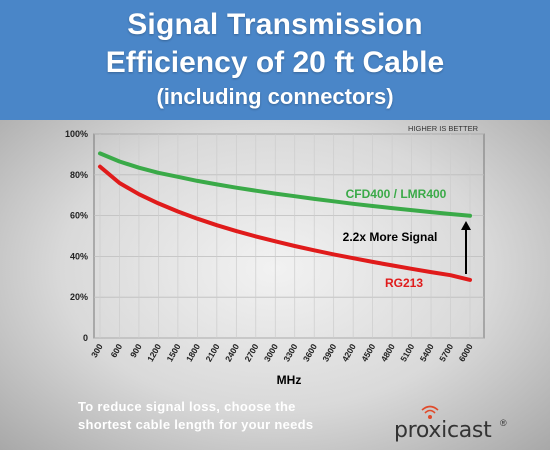  I want to click on x-tick-label: 1200, so click(154, 353).